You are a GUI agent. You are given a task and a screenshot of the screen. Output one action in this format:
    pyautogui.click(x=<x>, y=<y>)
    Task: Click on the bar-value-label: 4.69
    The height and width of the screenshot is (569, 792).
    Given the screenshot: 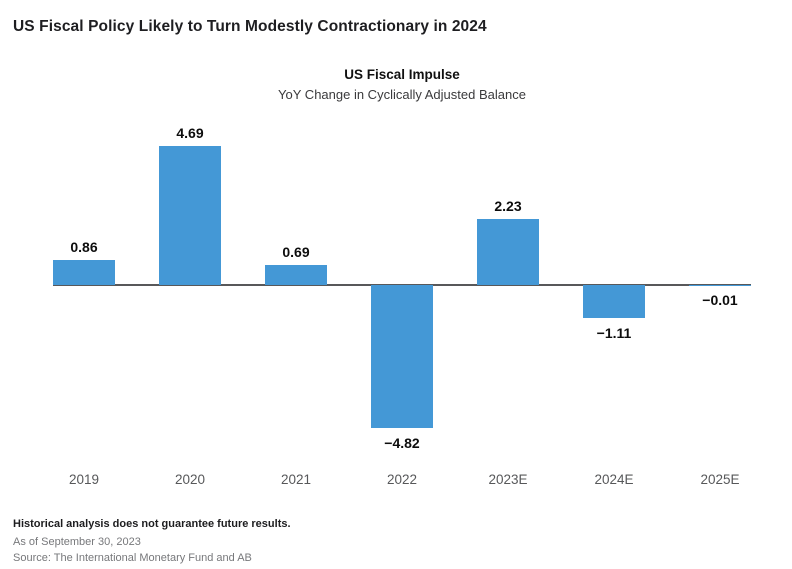 What is the action you would take?
    pyautogui.click(x=190, y=133)
    